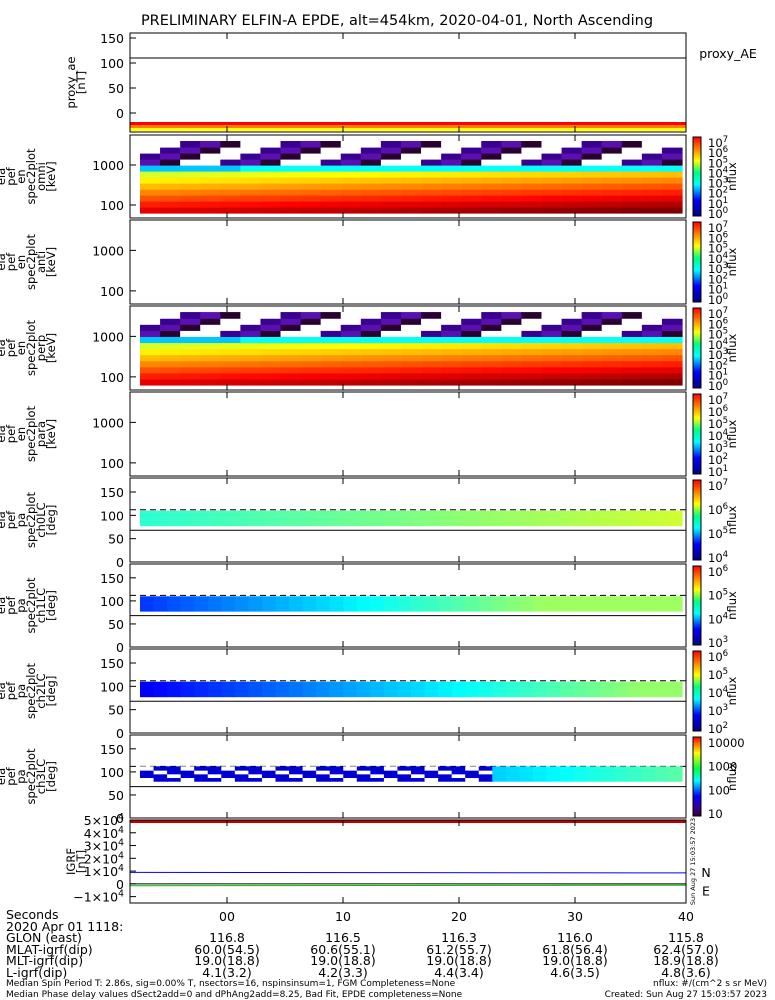  I want to click on footer-created: Created: Sun Aug 27 15:03:57 2023, so click(685, 995).